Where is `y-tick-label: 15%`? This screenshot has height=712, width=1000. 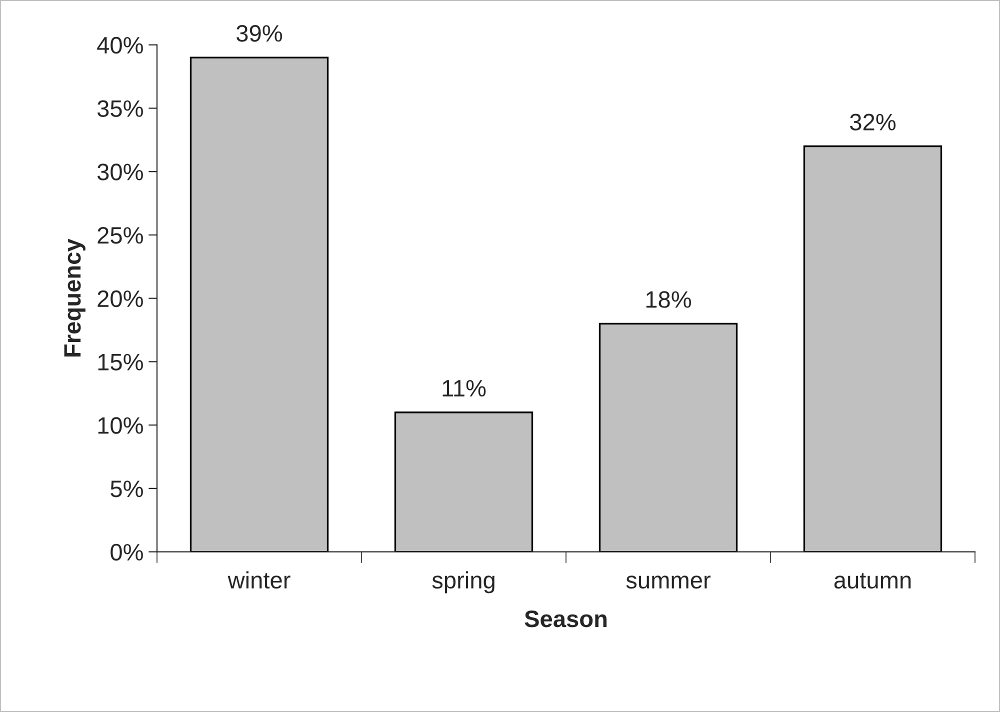
y-tick-label: 15% is located at coordinates (120, 362).